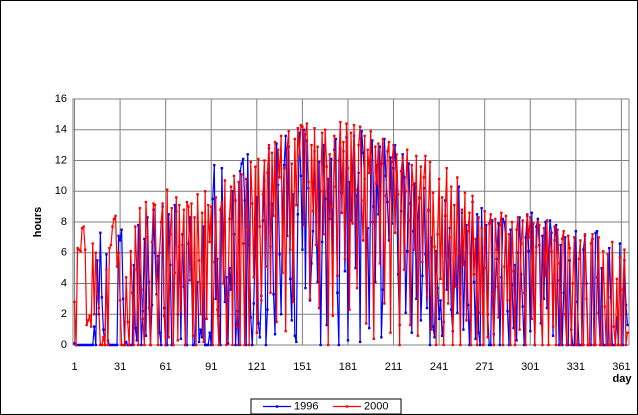 This screenshot has width=638, height=415. I want to click on x-tick-label: 211, so click(394, 367).